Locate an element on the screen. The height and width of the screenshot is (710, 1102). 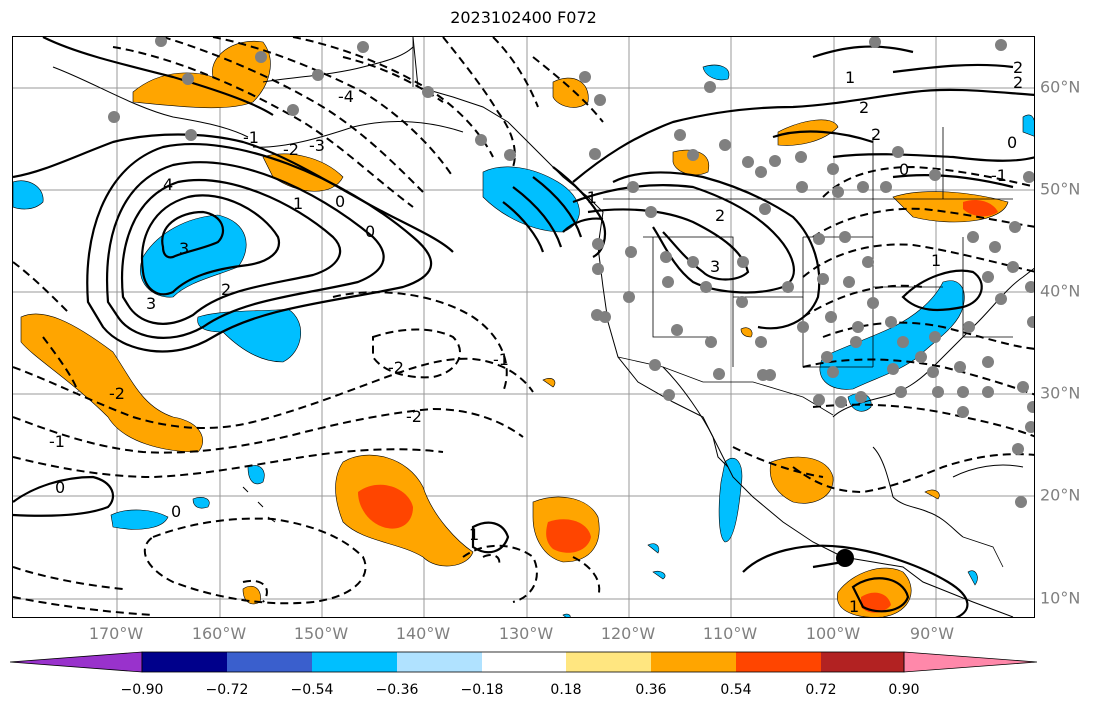
lon-label: 90°W is located at coordinates (932, 633).